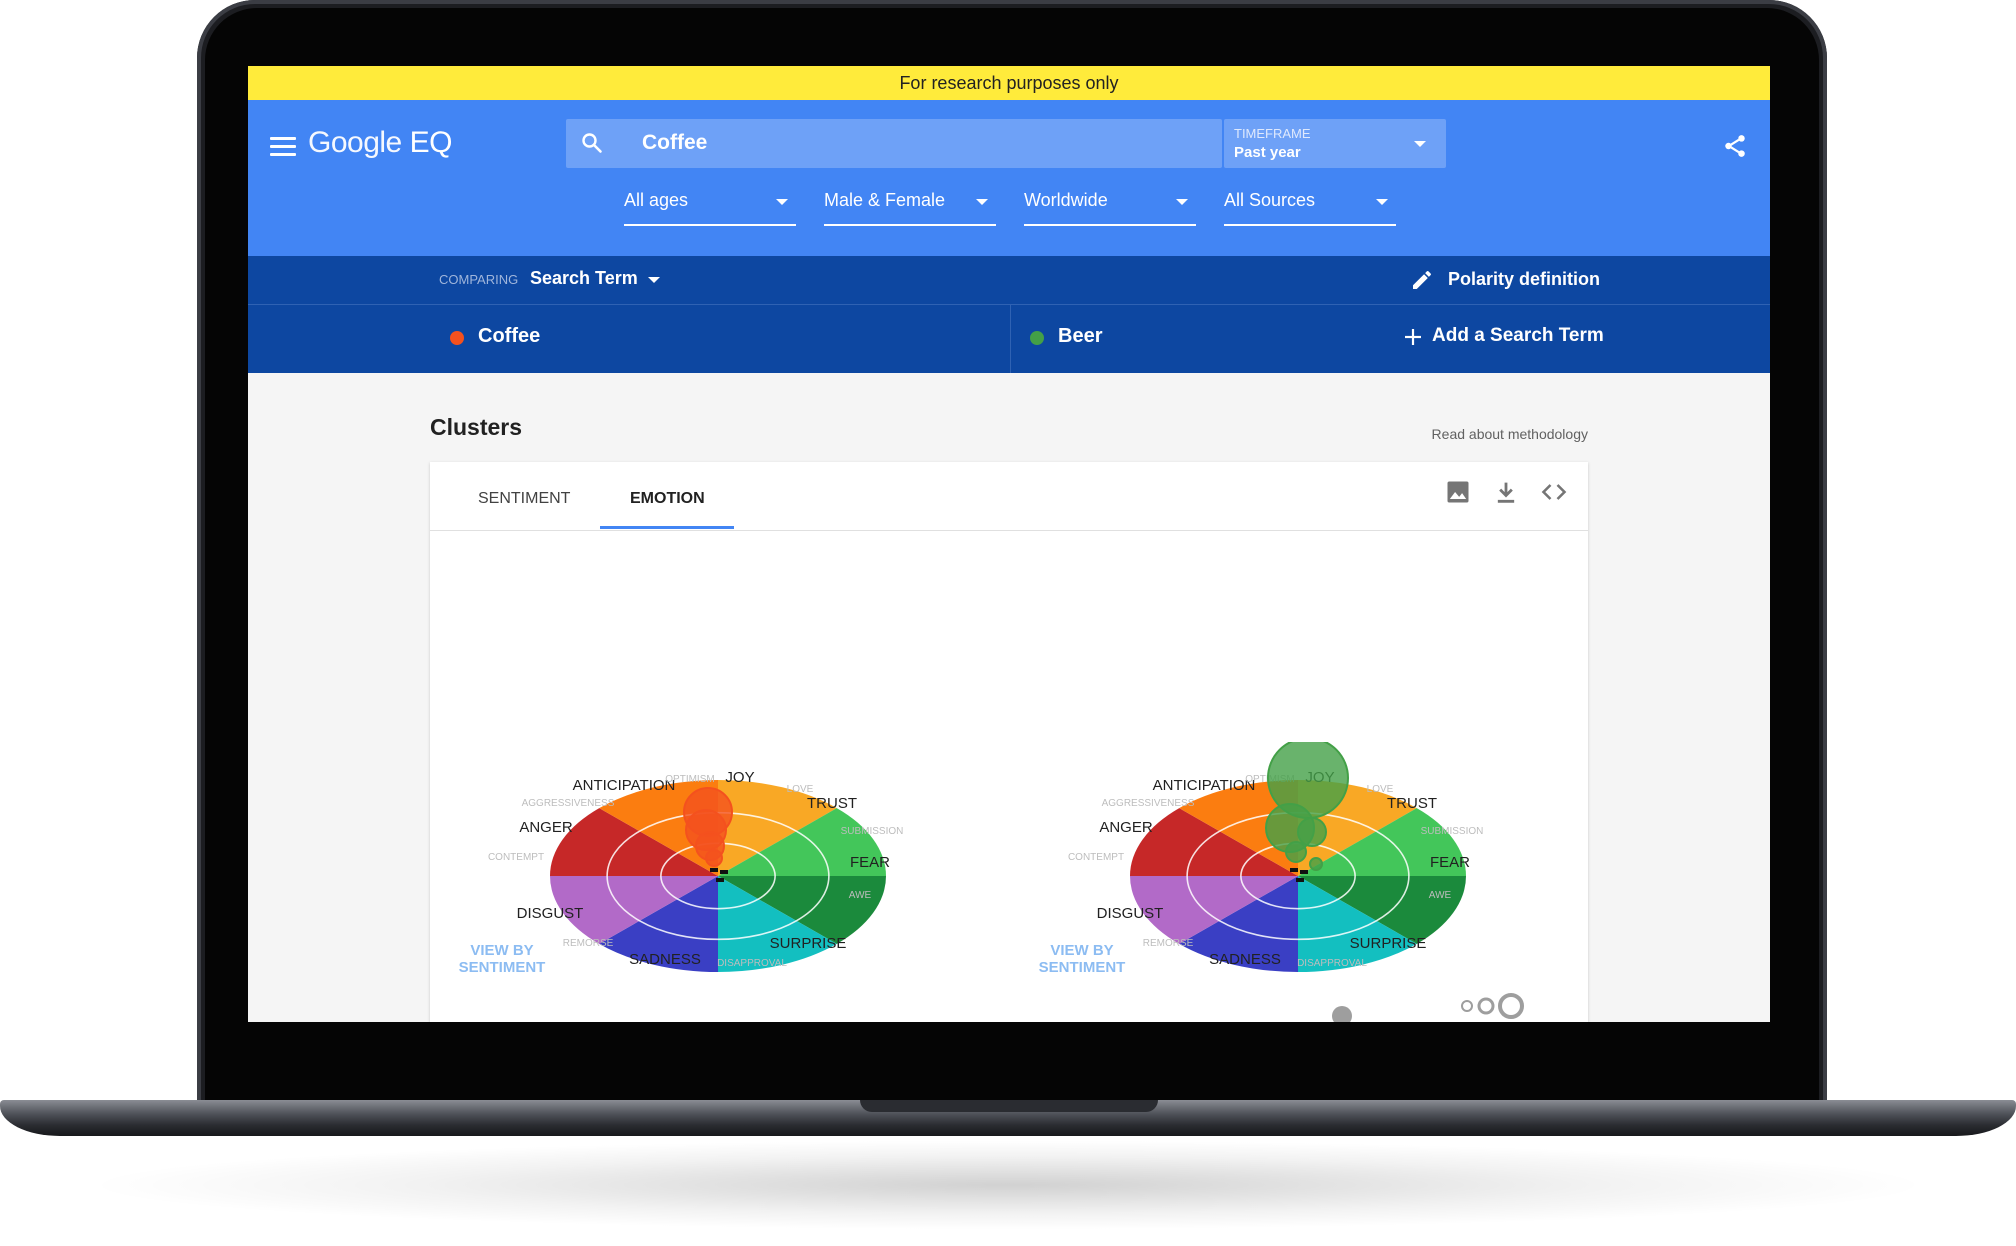 Image resolution: width=2016 pixels, height=1246 pixels. Describe the element at coordinates (675, 142) in the screenshot. I see `search-input: Coffee` at that location.